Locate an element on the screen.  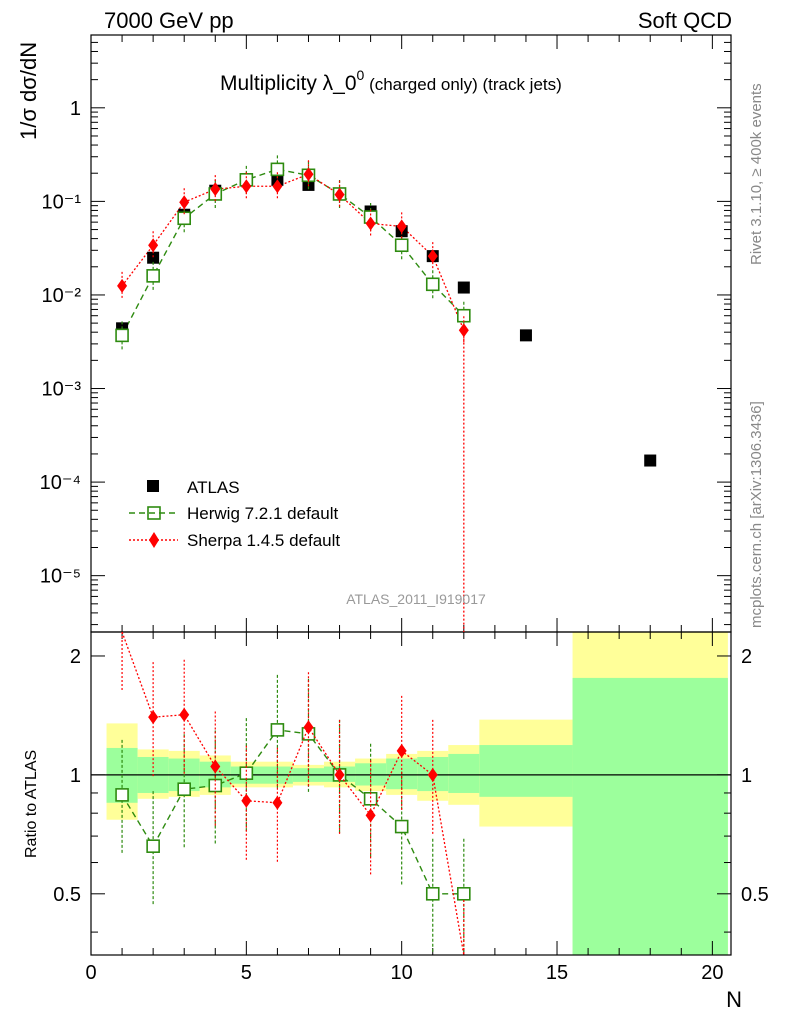
y-bot-tick-label-right-1: 1 is located at coordinates (746, 776).